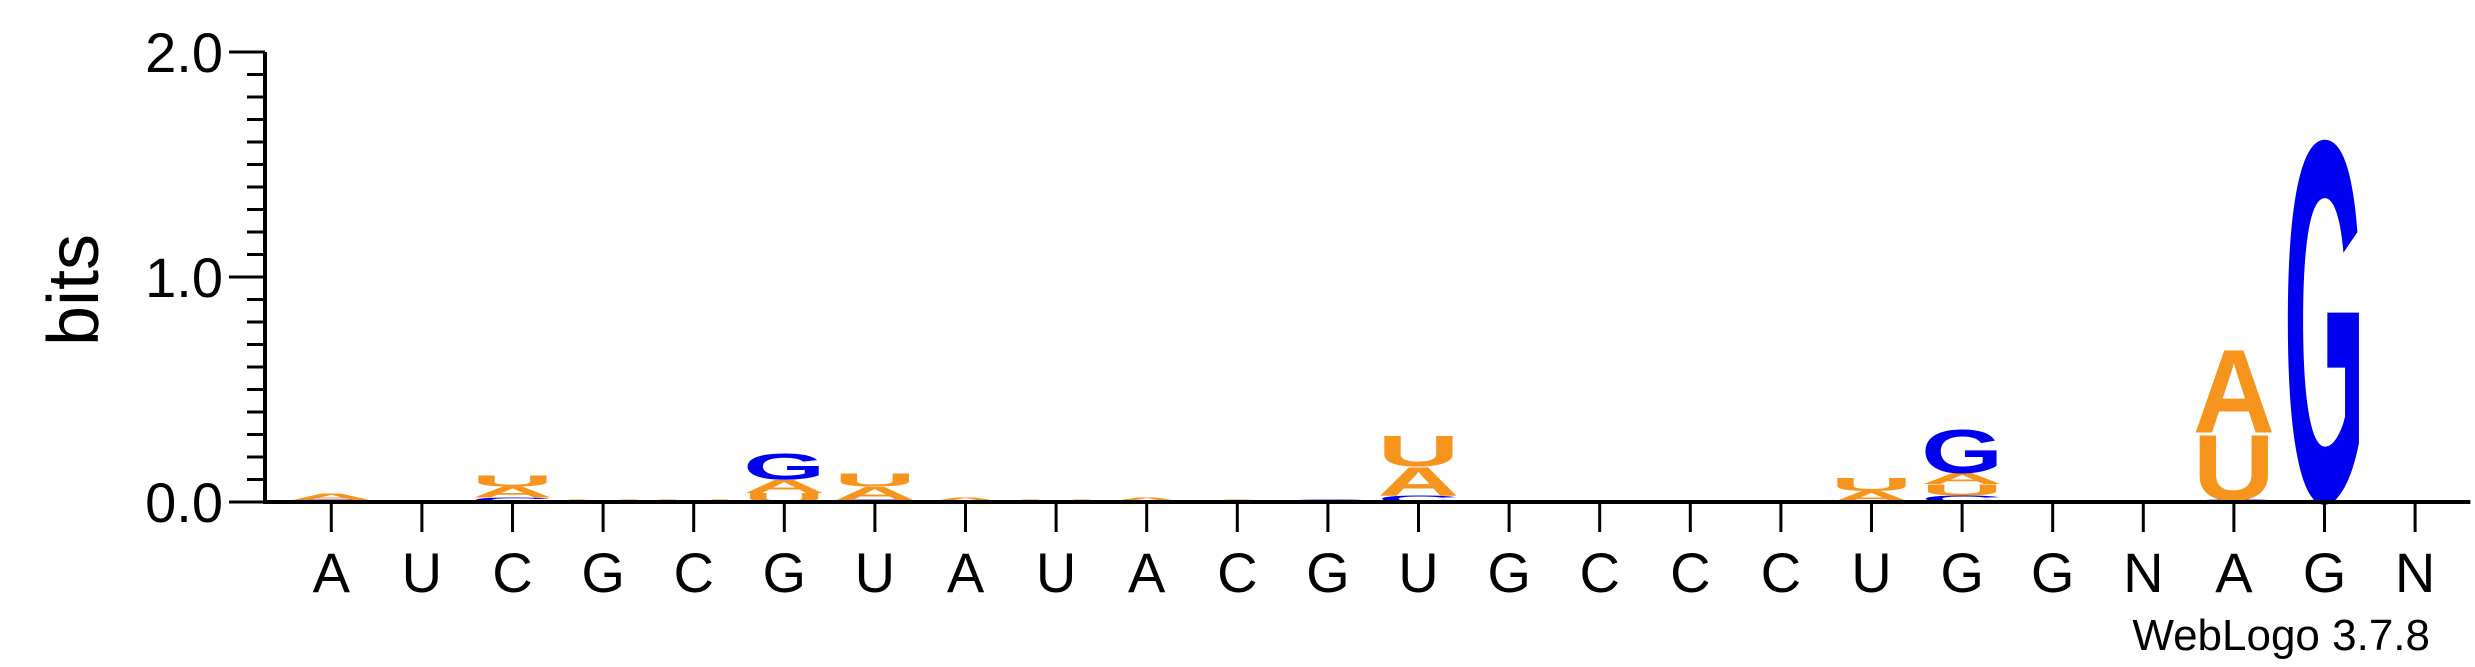  Describe the element at coordinates (2281, 635) in the screenshot. I see `weblogo-credit: WebLogo 3.7.8` at that location.